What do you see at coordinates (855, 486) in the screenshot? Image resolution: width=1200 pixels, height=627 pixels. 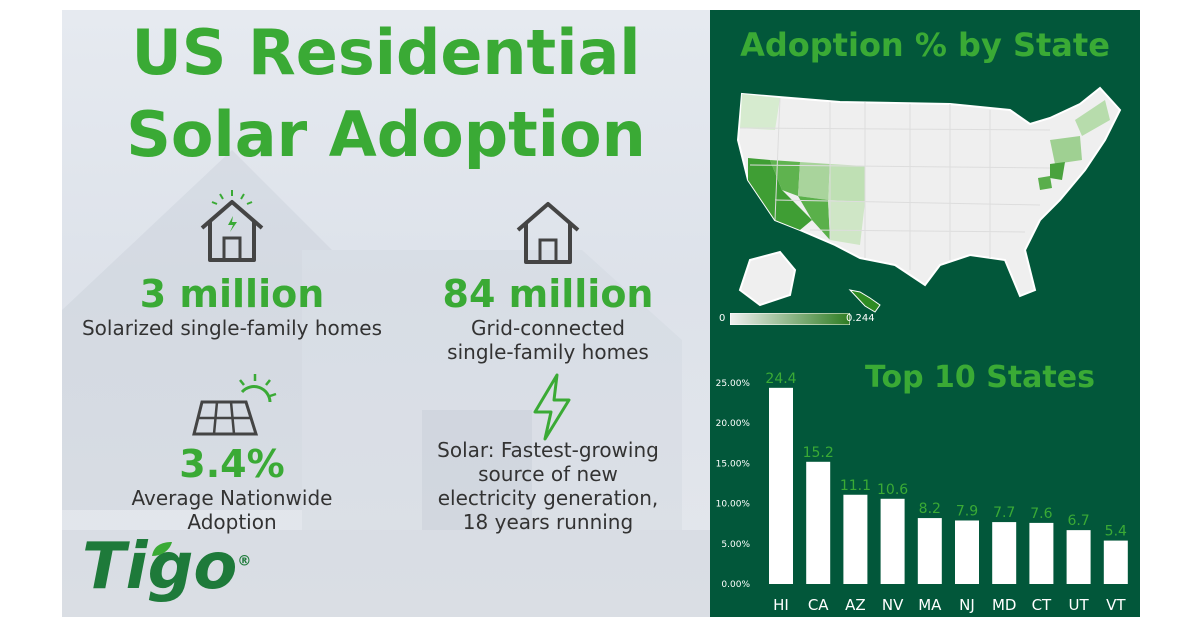 I see `data-label: 11.1` at bounding box center [855, 486].